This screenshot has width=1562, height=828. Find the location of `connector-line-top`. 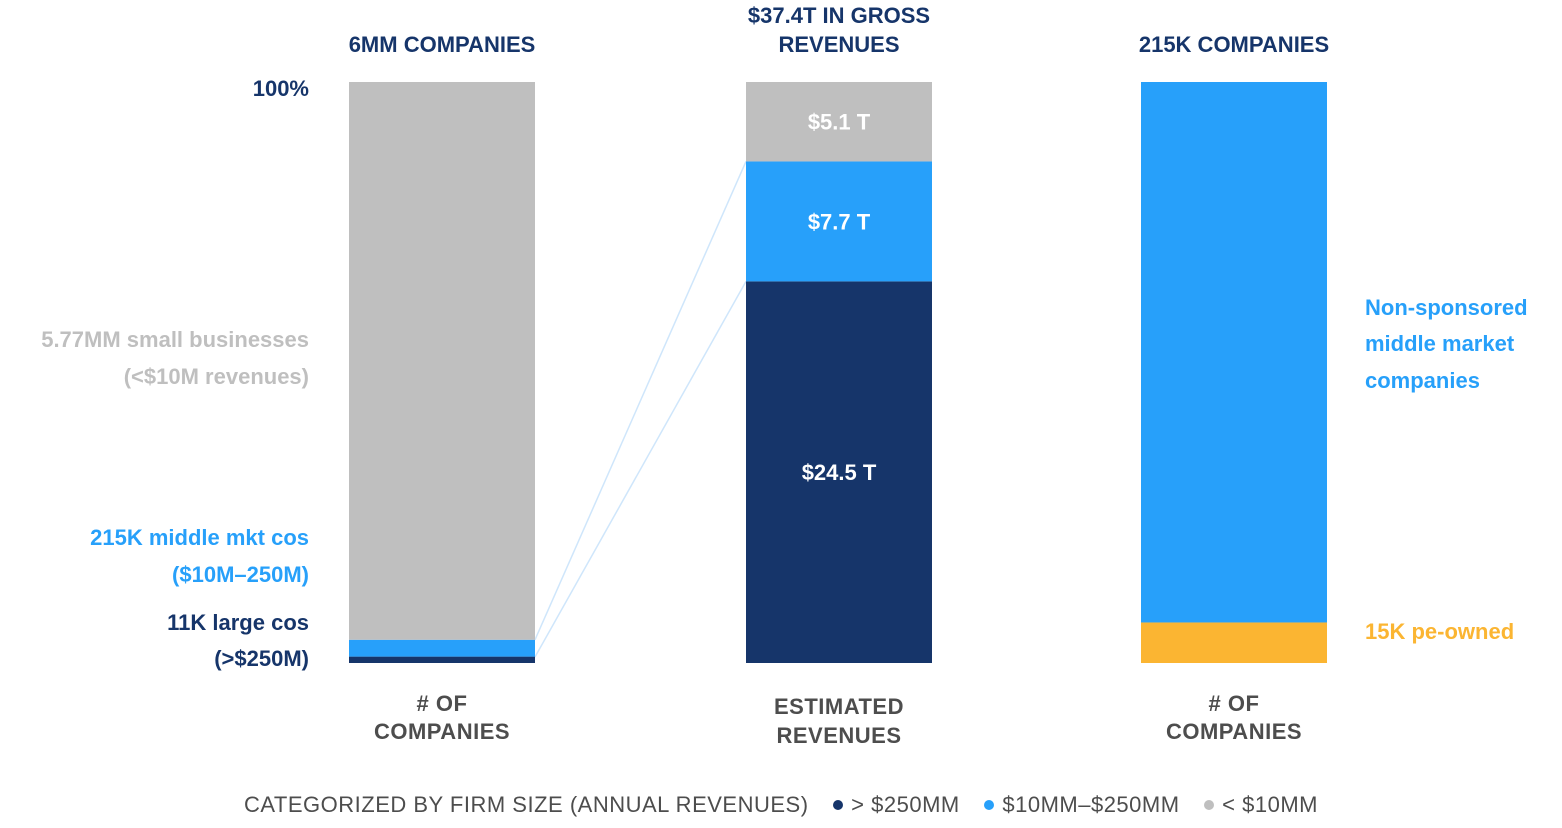

connector-line-top is located at coordinates (640, 401).